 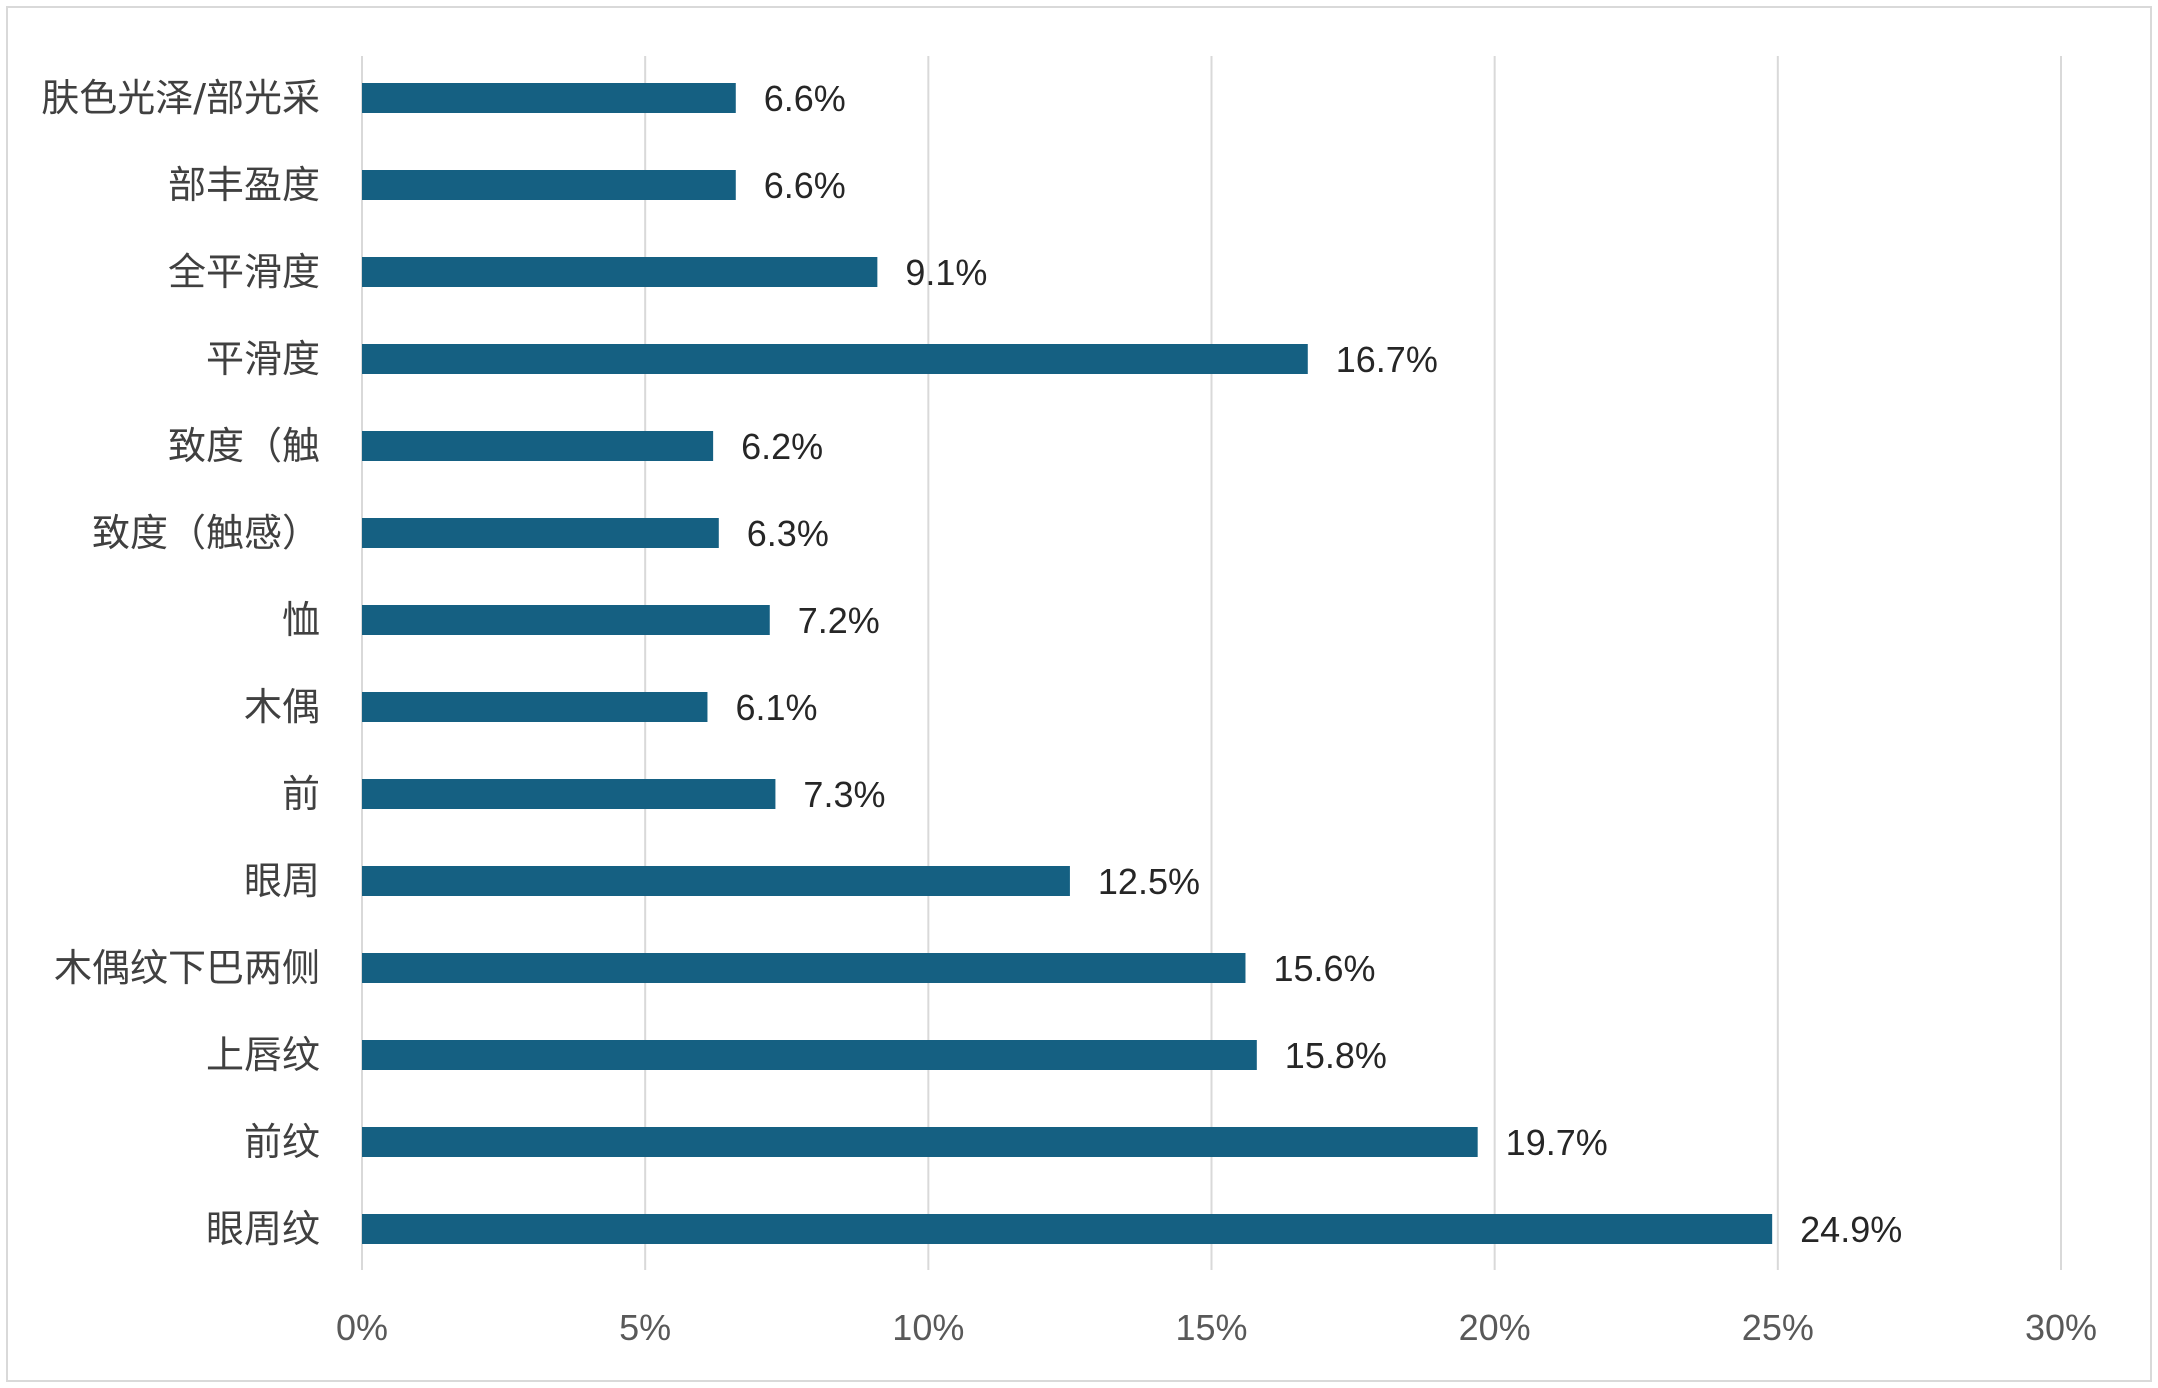 What do you see at coordinates (263, 359) in the screenshot?
I see `category-label: 平滑度` at bounding box center [263, 359].